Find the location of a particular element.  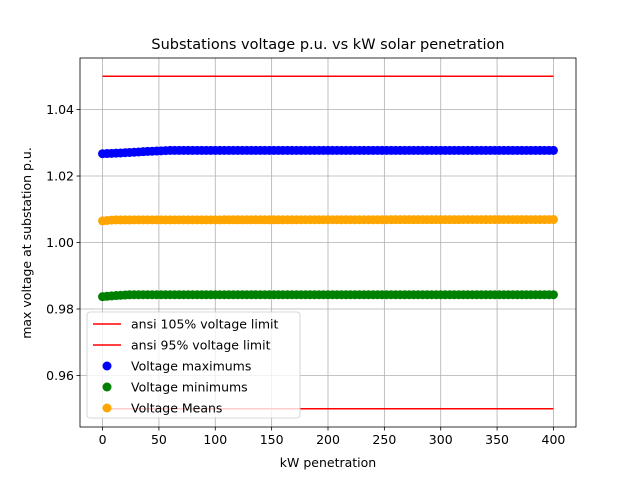

voltage-minimums-point is located at coordinates (553, 295).